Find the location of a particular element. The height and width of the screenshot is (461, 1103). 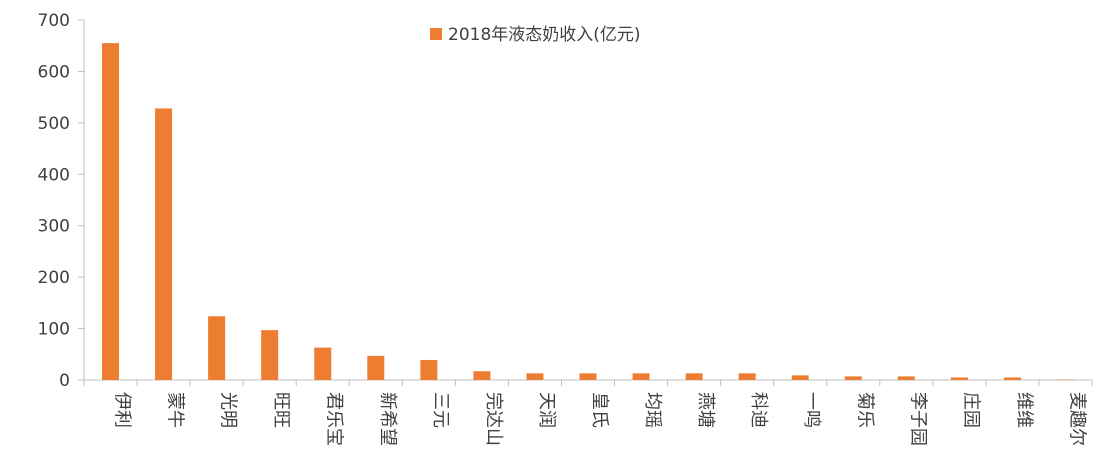

x-category-label: 维维 is located at coordinates (1023, 410).